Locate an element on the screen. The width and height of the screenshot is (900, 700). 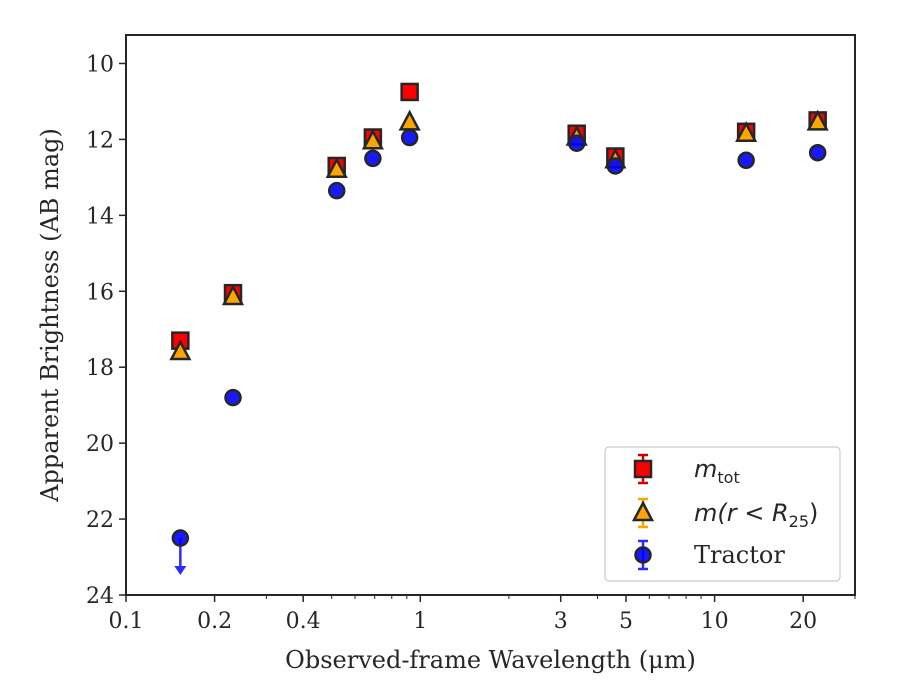
upper-limit-arrowhead is located at coordinates (180, 571).